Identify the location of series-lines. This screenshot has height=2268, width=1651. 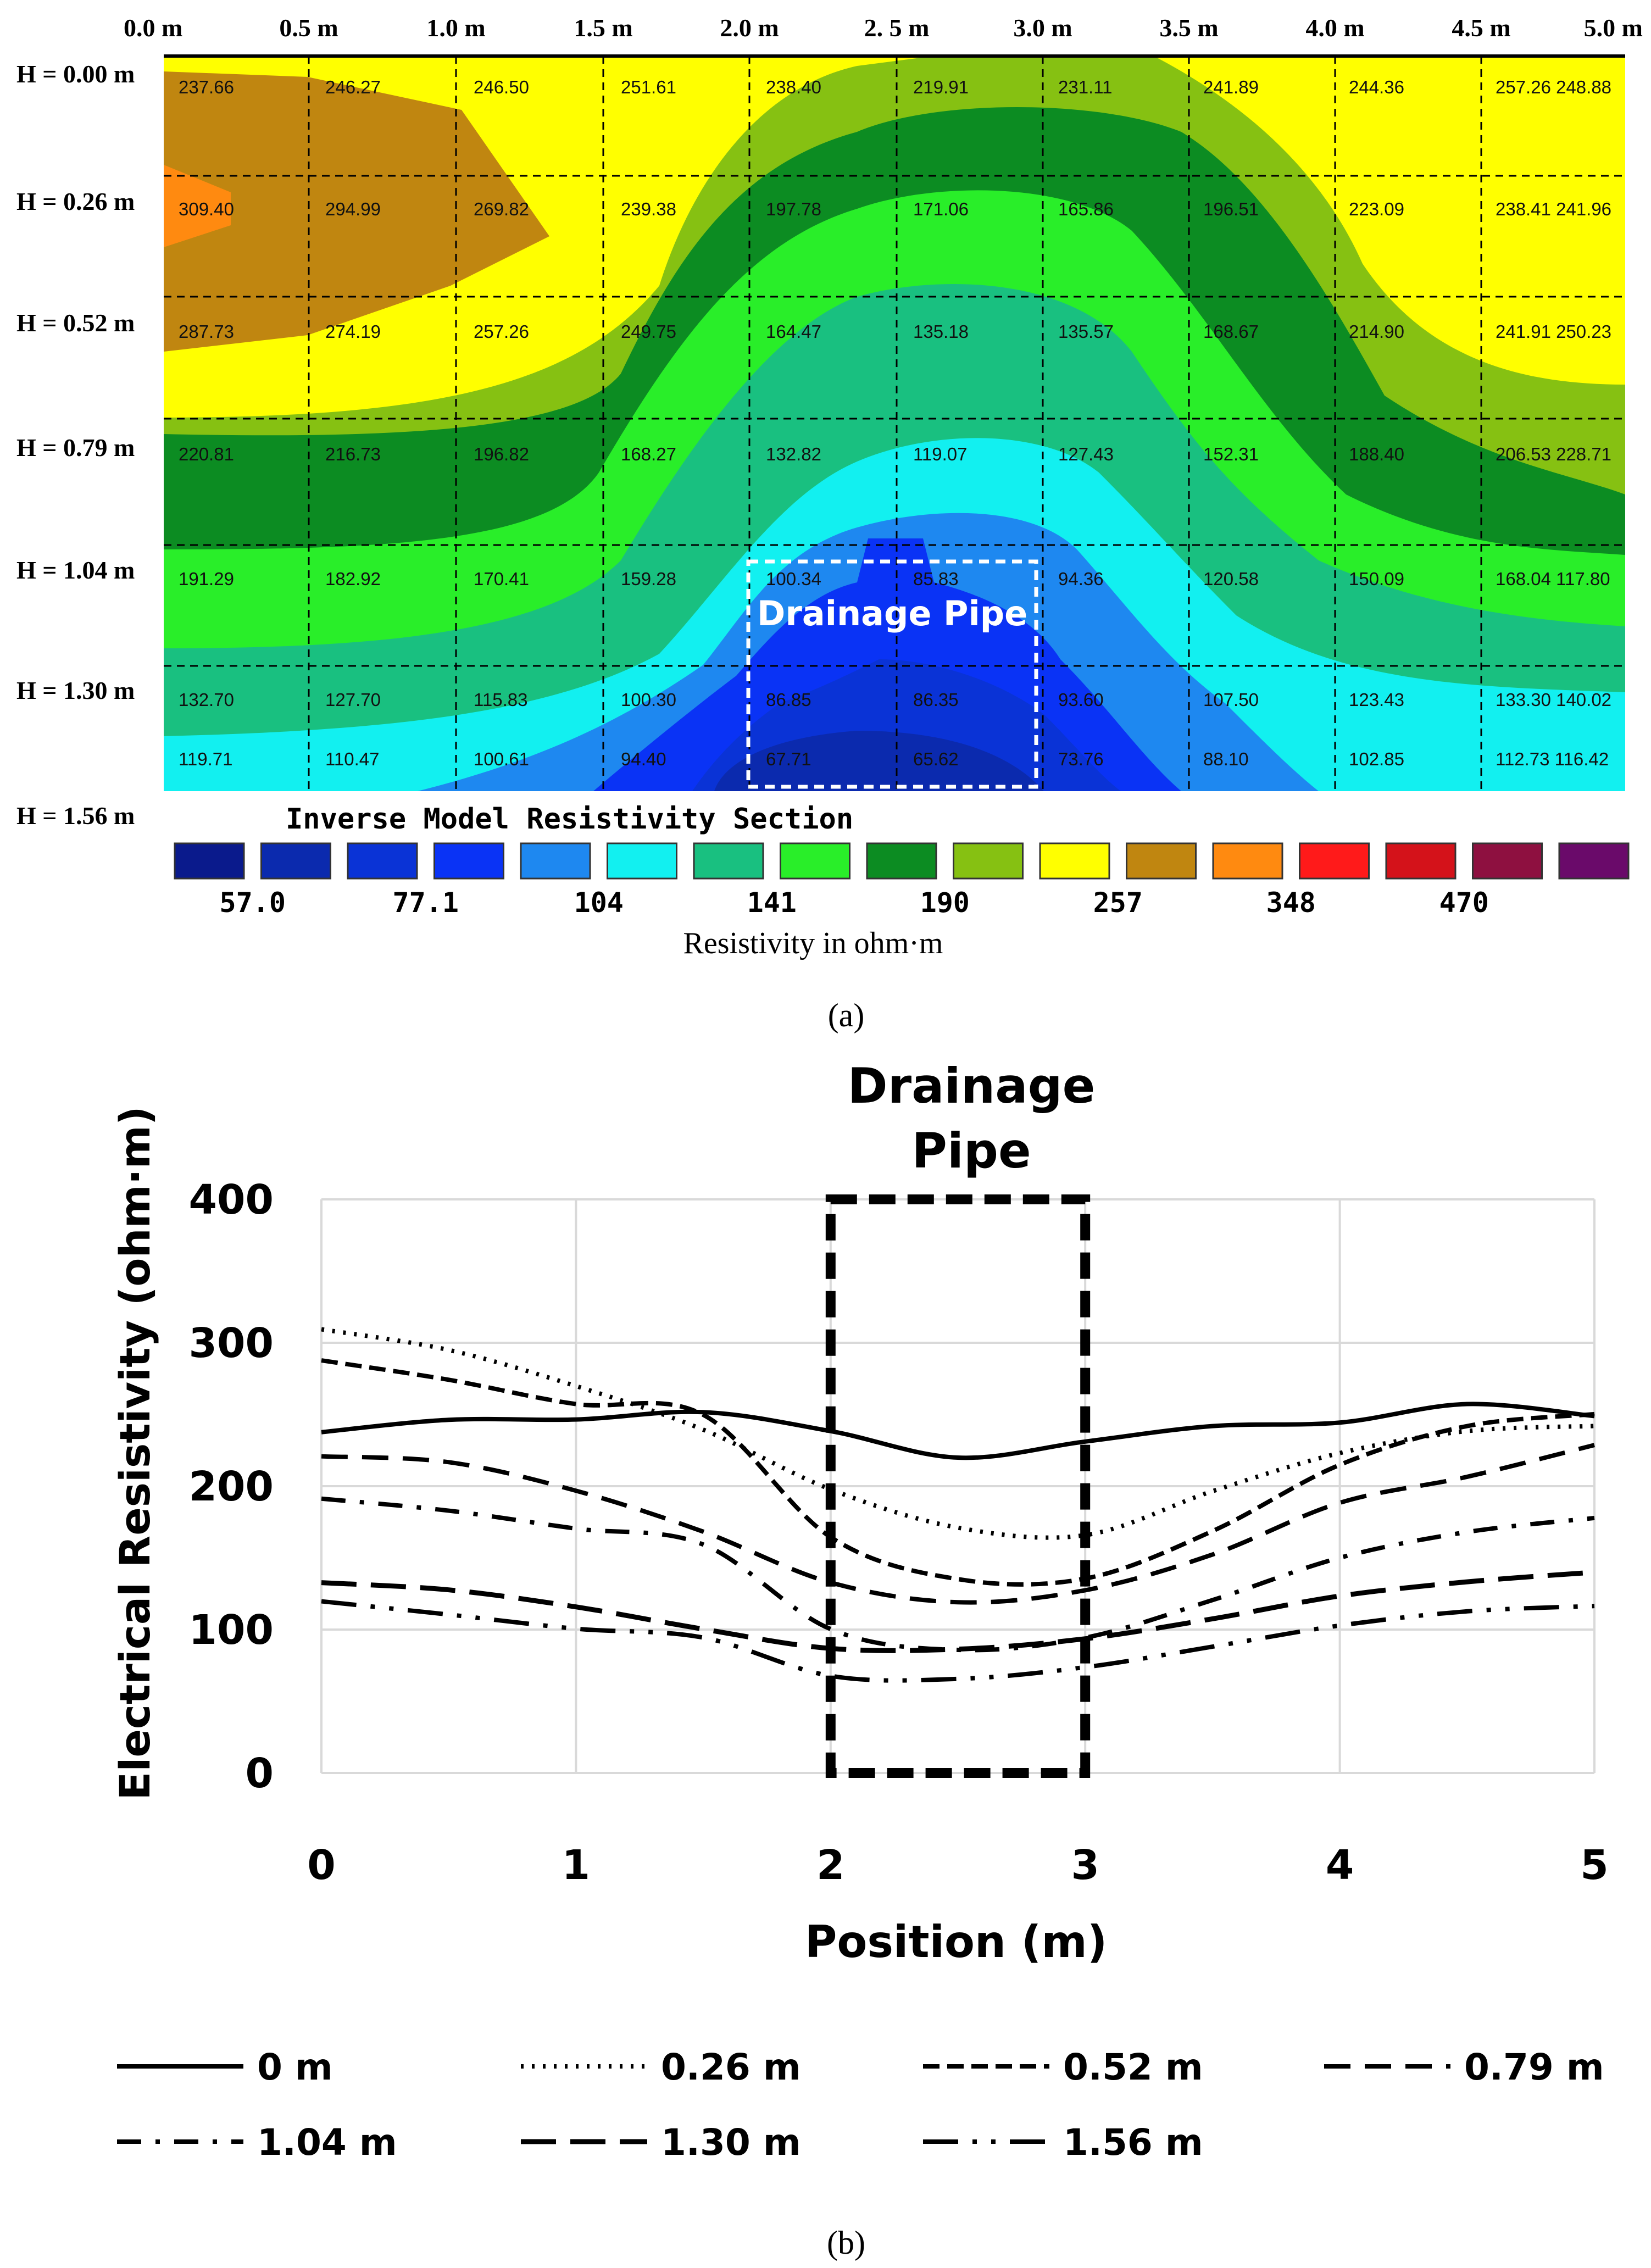
(958, 1505).